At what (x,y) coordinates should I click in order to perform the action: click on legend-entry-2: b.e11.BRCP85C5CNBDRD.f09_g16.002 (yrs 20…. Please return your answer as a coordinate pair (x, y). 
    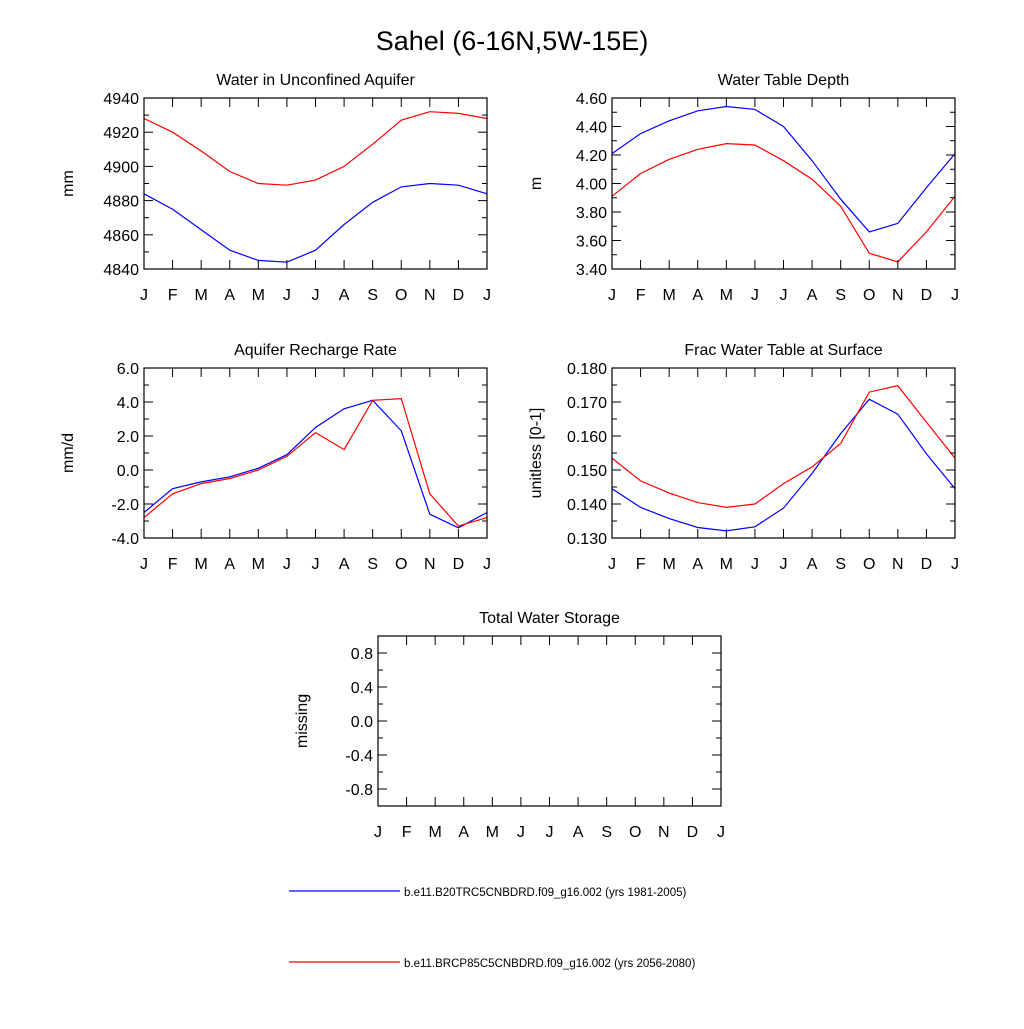
    Looking at the image, I should click on (492, 964).